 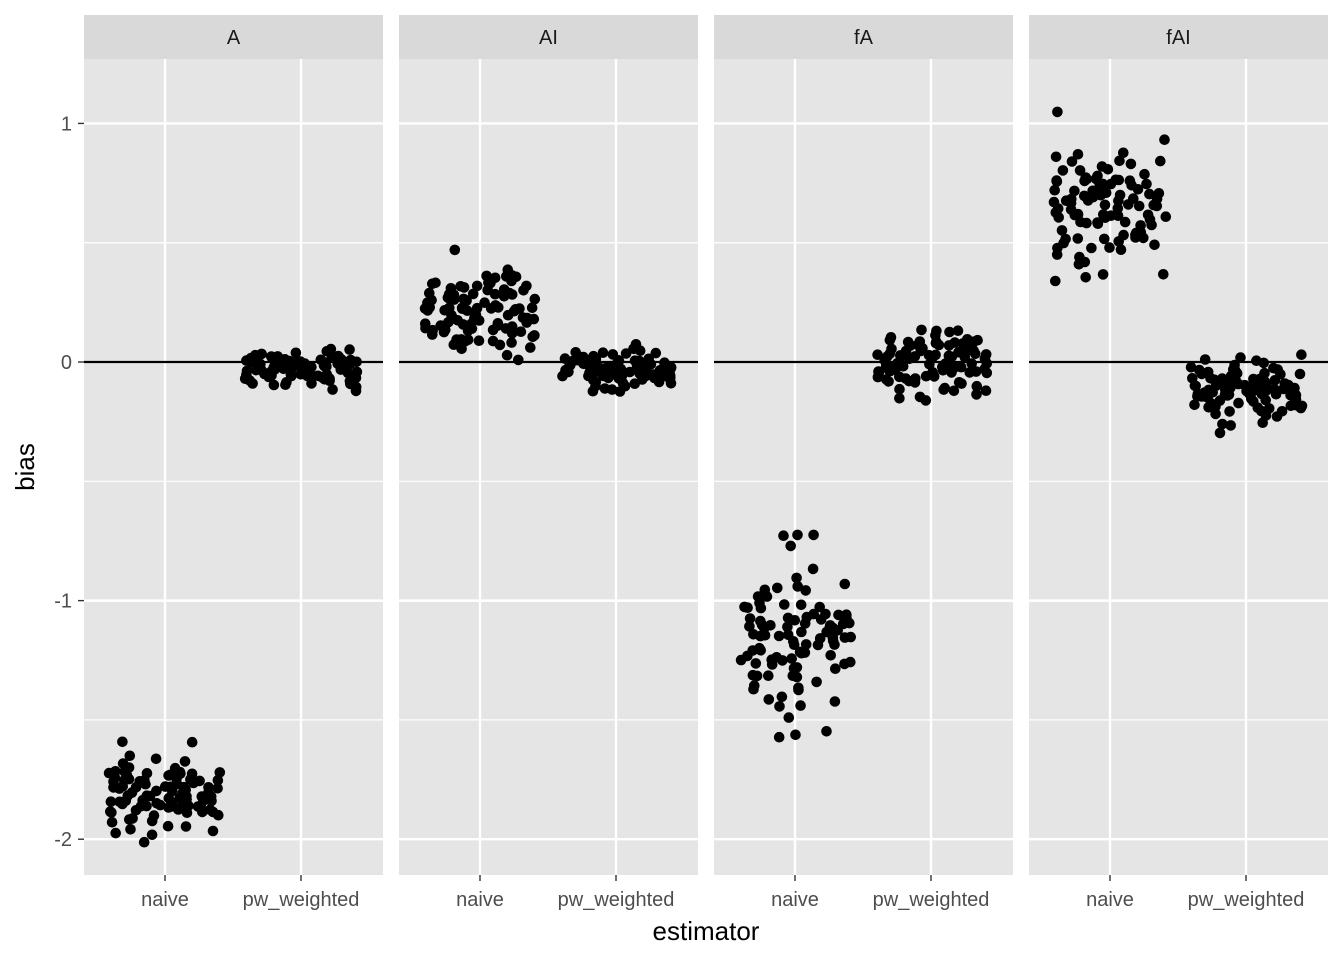 What do you see at coordinates (1178, 38) in the screenshot?
I see `strip-label-fai: fAI` at bounding box center [1178, 38].